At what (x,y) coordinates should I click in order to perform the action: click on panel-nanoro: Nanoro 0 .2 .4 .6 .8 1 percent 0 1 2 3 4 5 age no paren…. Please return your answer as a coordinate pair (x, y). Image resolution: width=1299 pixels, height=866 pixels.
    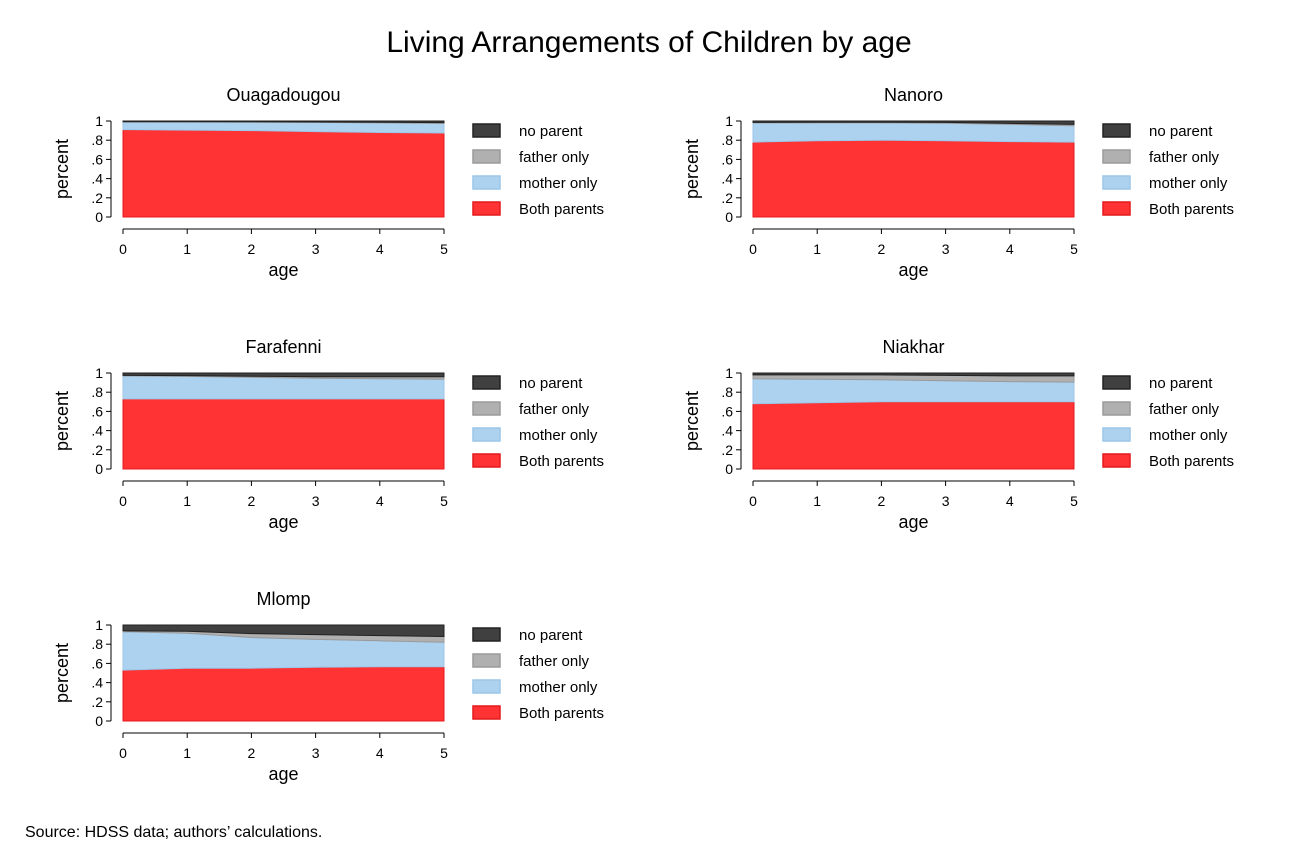
    Looking at the image, I should click on (958, 182).